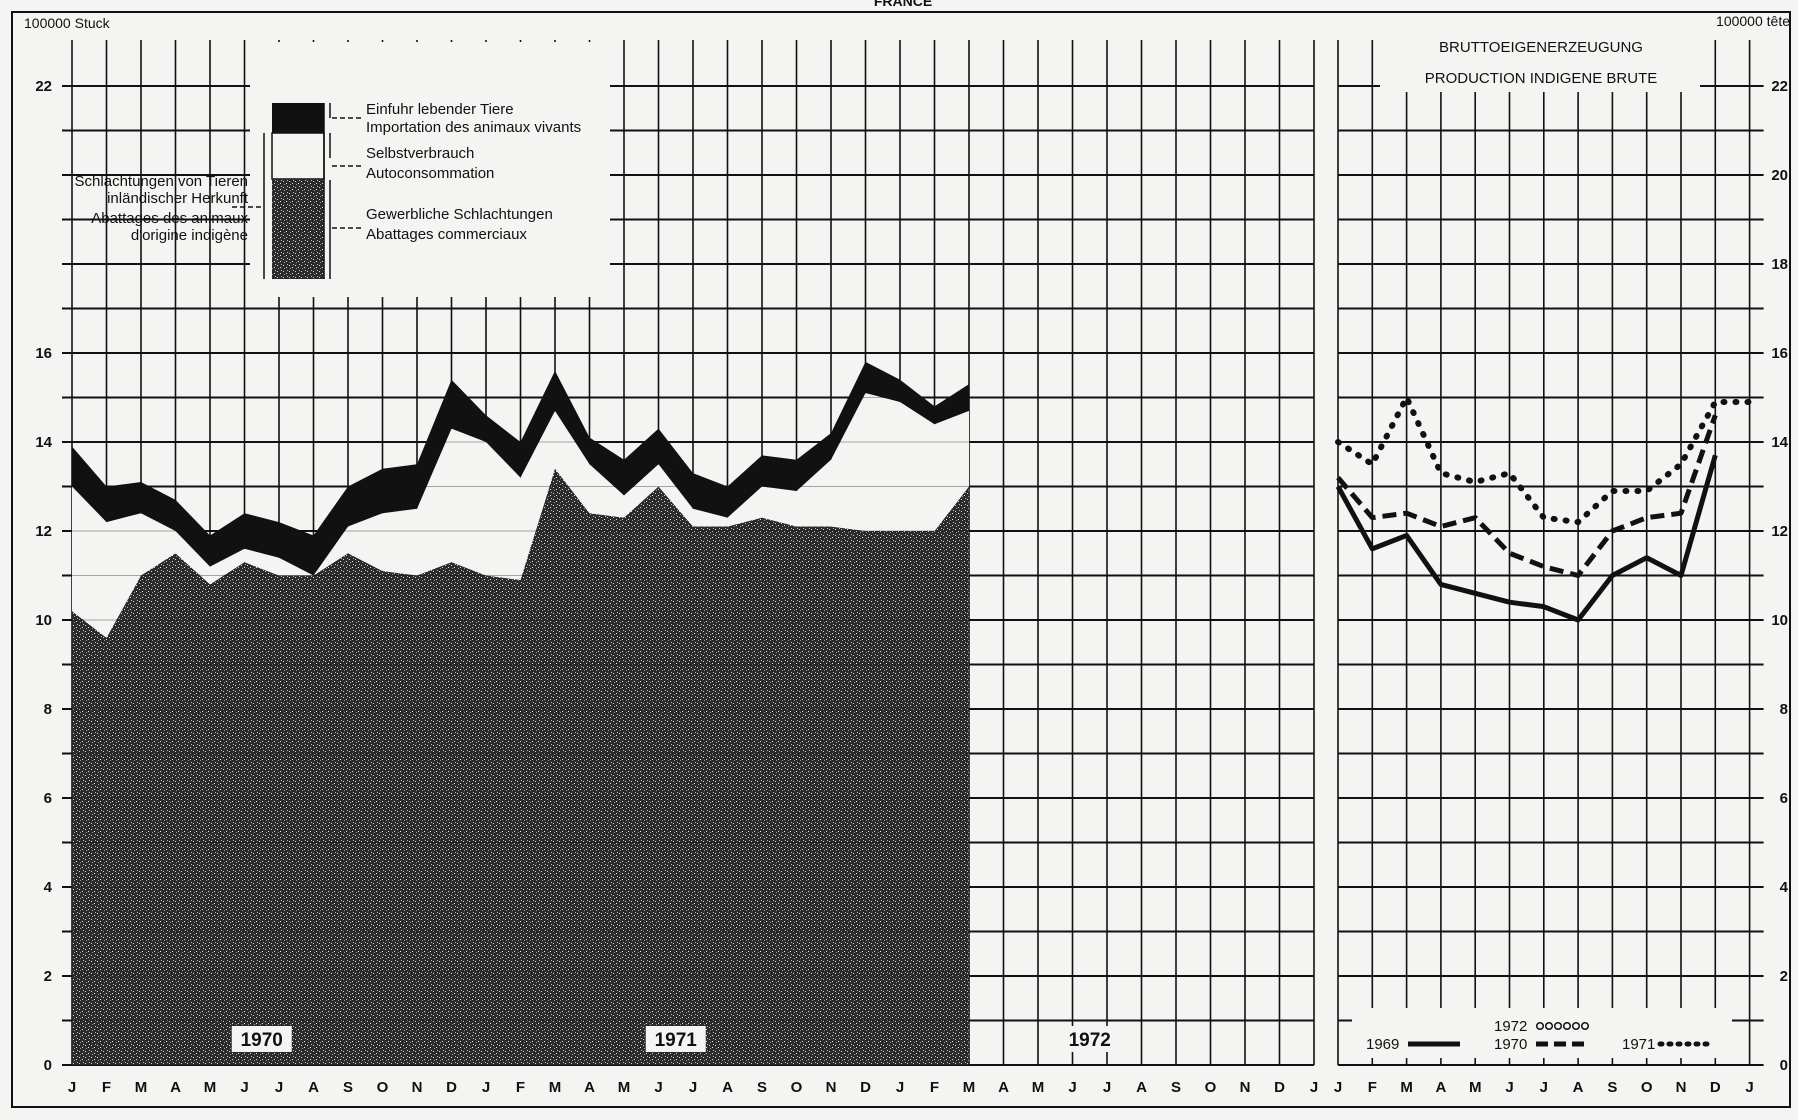  What do you see at coordinates (43, 576) in the screenshot?
I see `main-y-ticks: 0 2 4 6 8 10 12 14 16 22` at bounding box center [43, 576].